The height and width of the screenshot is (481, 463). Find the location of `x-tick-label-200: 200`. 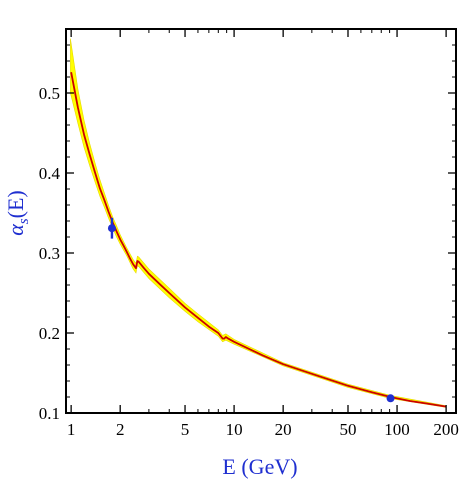

x-tick-label-200: 200 is located at coordinates (446, 429).